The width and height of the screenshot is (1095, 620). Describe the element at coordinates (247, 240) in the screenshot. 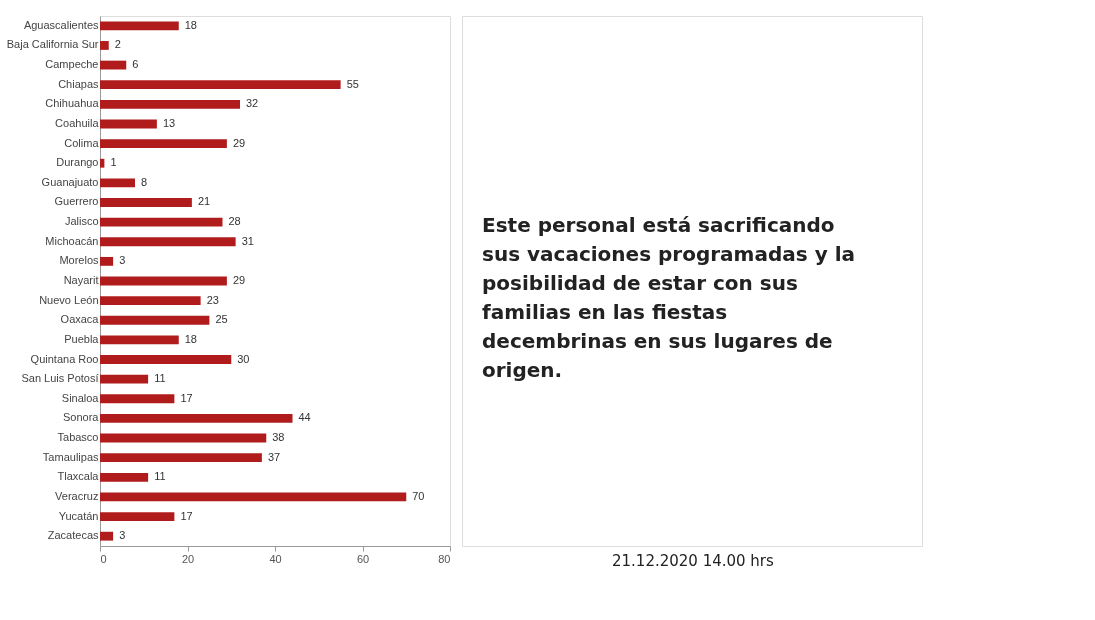

I see `data-label: 31` at that location.